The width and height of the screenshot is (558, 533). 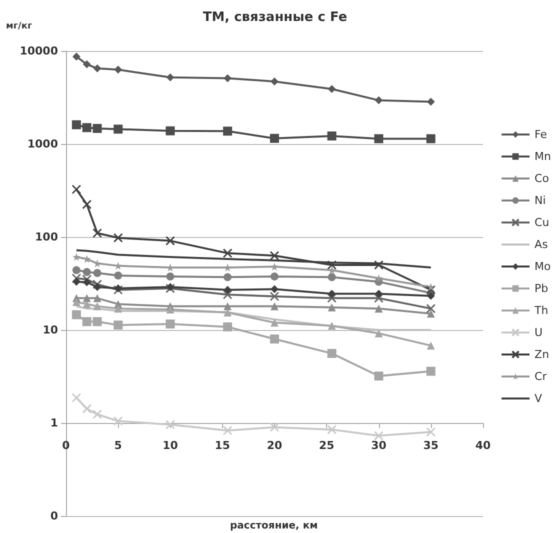 What do you see at coordinates (541, 244) in the screenshot?
I see `legend-label: As` at bounding box center [541, 244].